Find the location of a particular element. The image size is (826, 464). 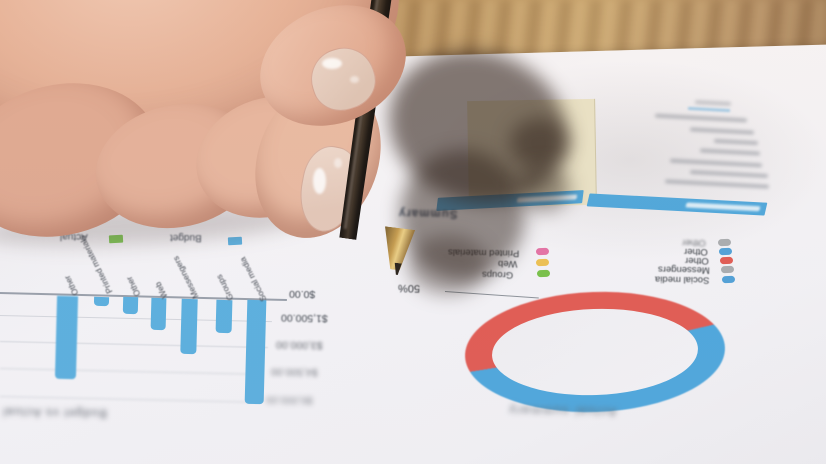

axis-tick: $4,500.00 is located at coordinates (294, 372).